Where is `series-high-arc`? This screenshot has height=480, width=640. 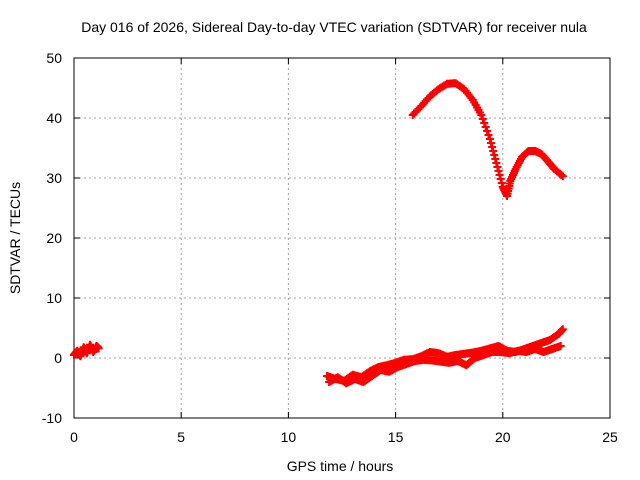 series-high-arc is located at coordinates (487, 139).